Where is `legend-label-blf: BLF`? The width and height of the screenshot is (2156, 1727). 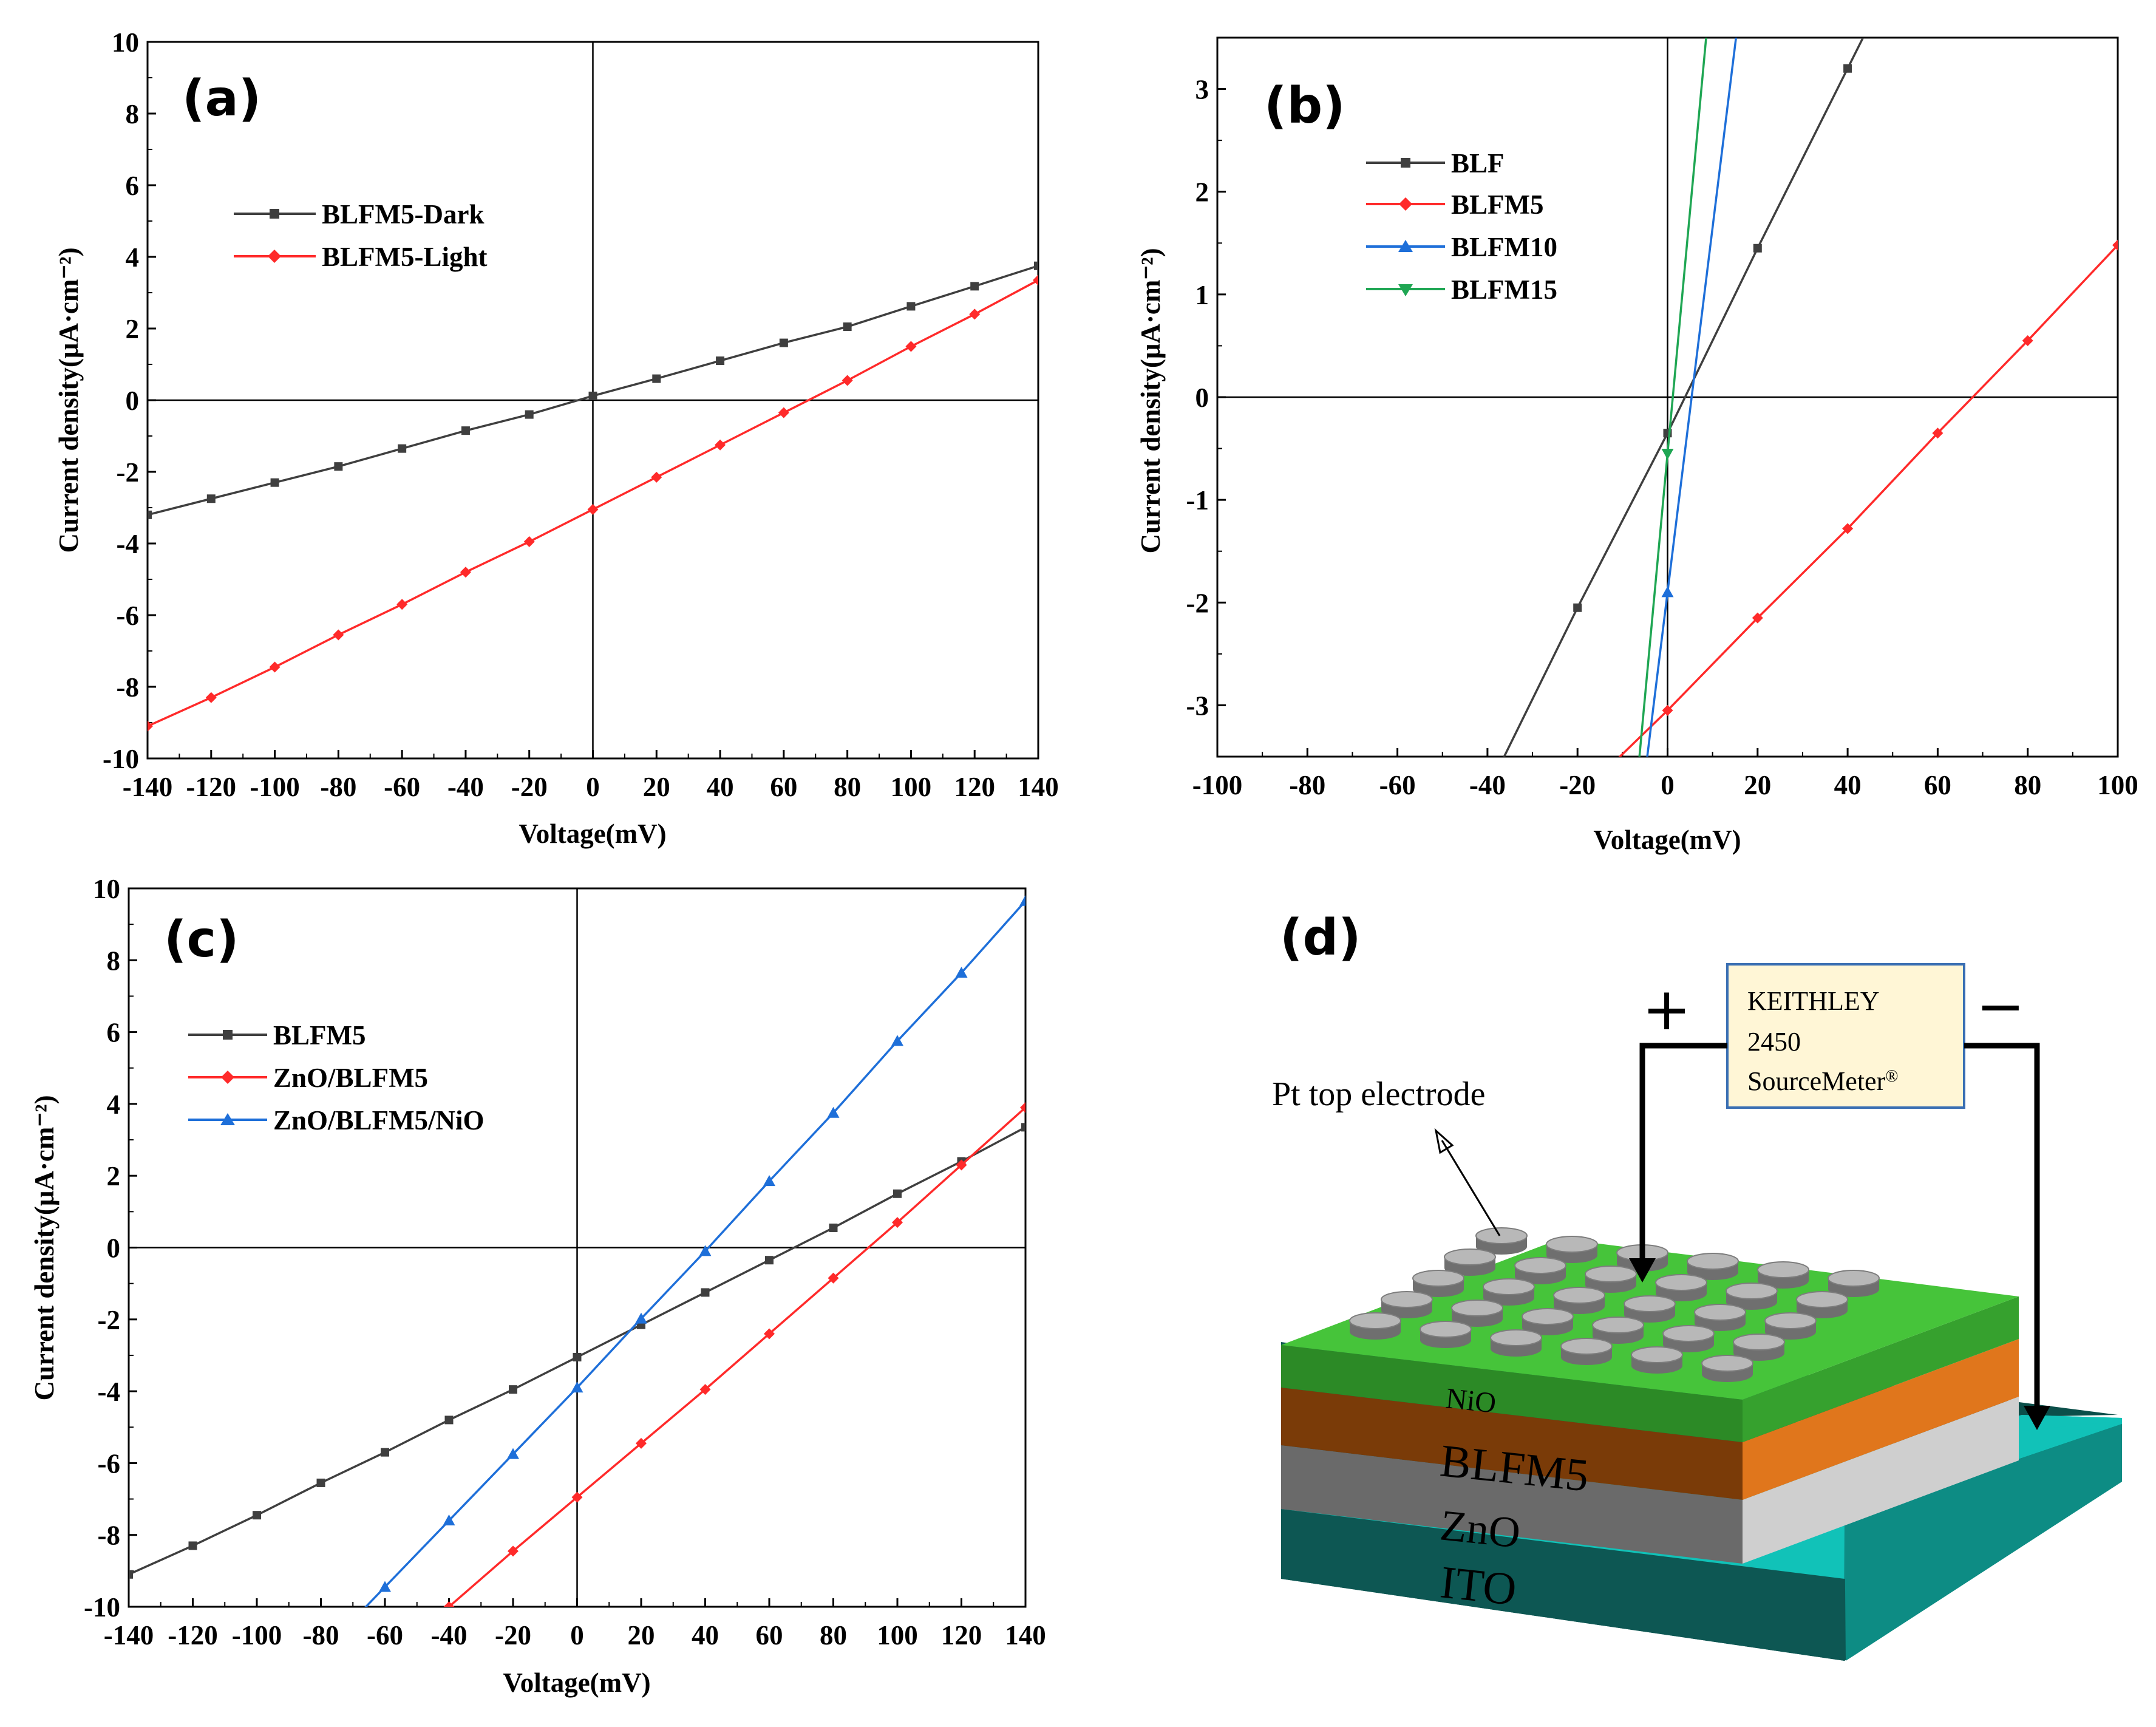 legend-label-blf: BLF is located at coordinates (1478, 163).